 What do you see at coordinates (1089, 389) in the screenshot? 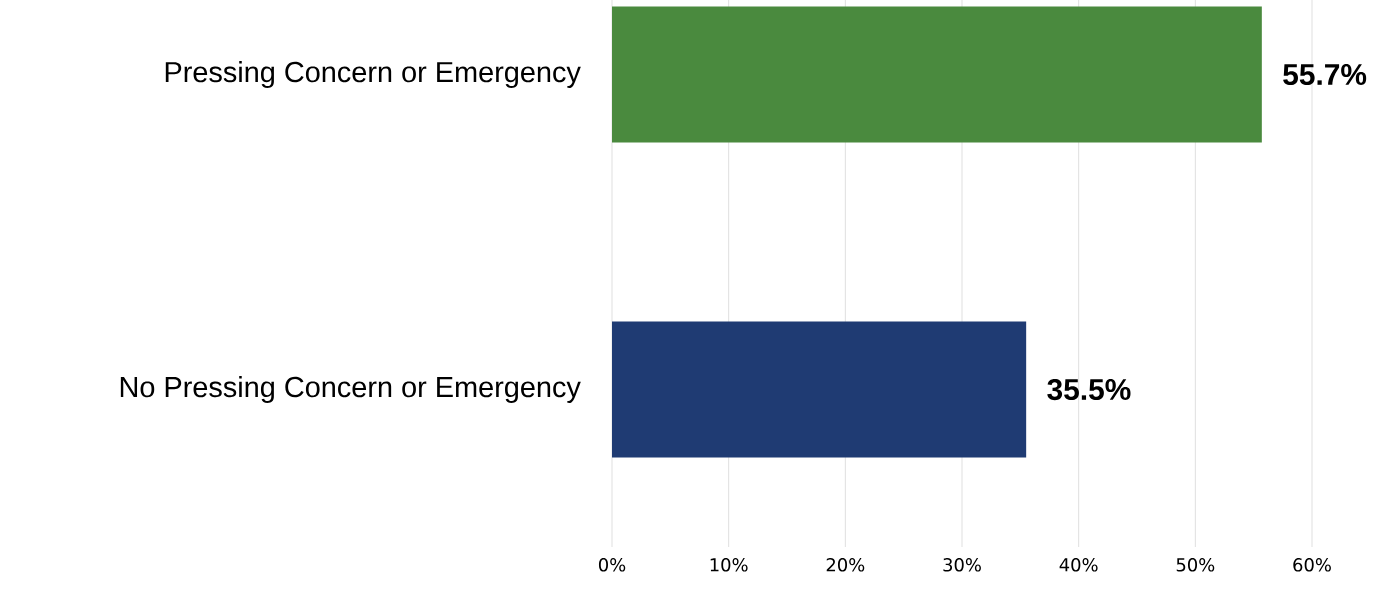
I see `data-label: 35.5%` at bounding box center [1089, 389].